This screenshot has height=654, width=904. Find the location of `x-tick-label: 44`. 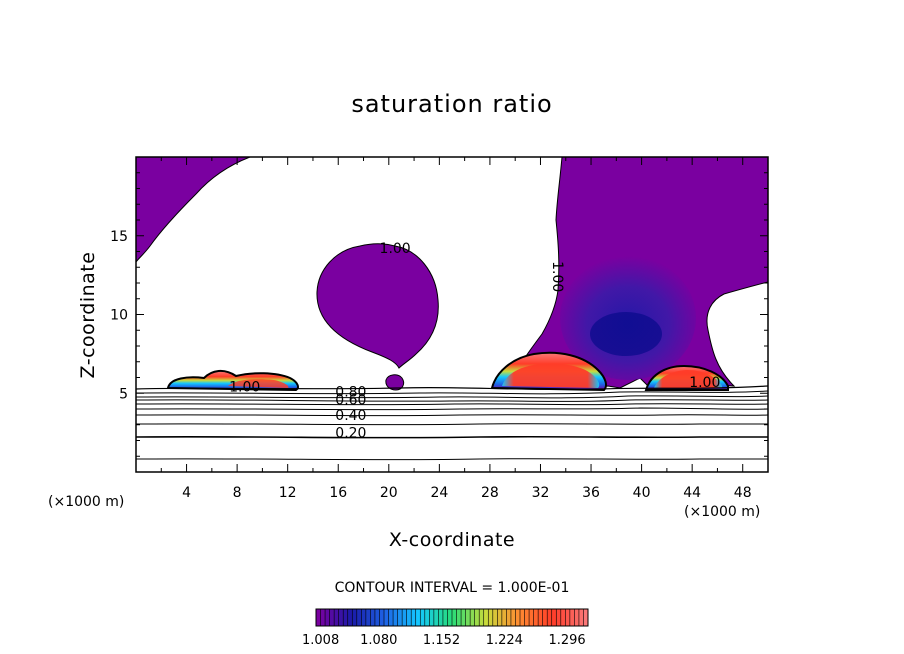

x-tick-label: 44 is located at coordinates (692, 493).